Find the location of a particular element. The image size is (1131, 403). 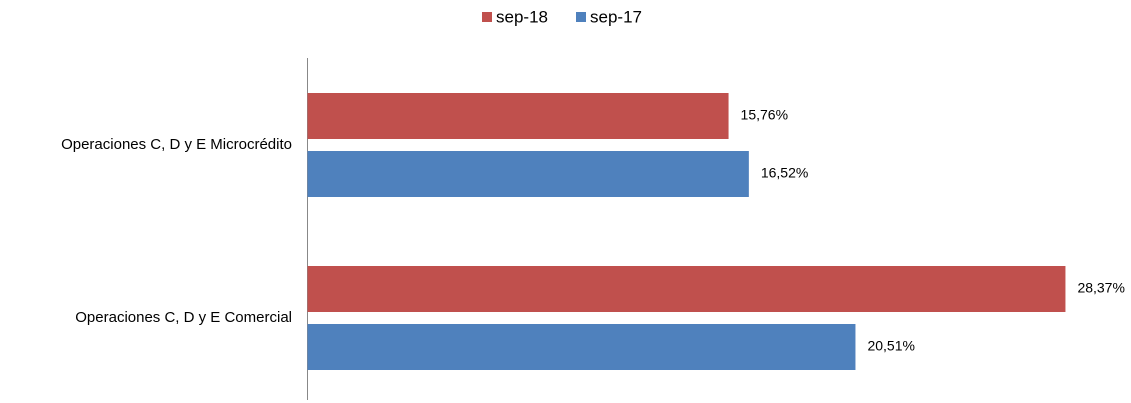

category-label: Operaciones C, D y E Comercial is located at coordinates (183, 317).